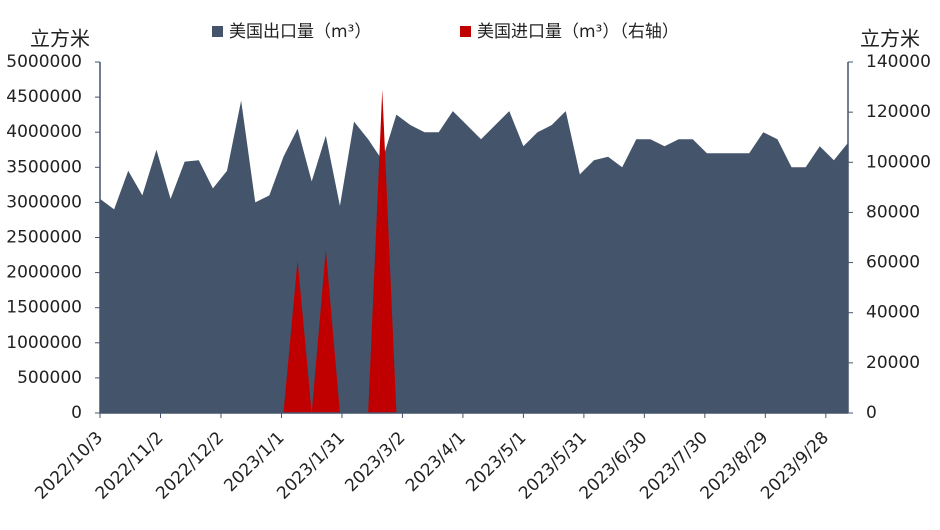 This screenshot has height=530, width=940. I want to click on y-tick-label: 3000000, so click(44, 202).